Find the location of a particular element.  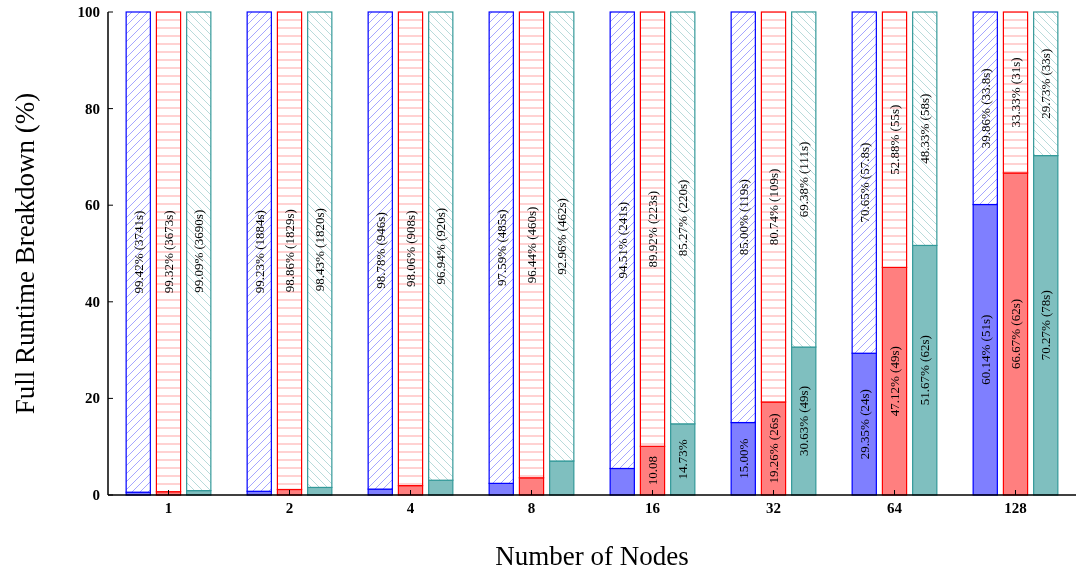

data-label: 10.08 is located at coordinates (652, 471).